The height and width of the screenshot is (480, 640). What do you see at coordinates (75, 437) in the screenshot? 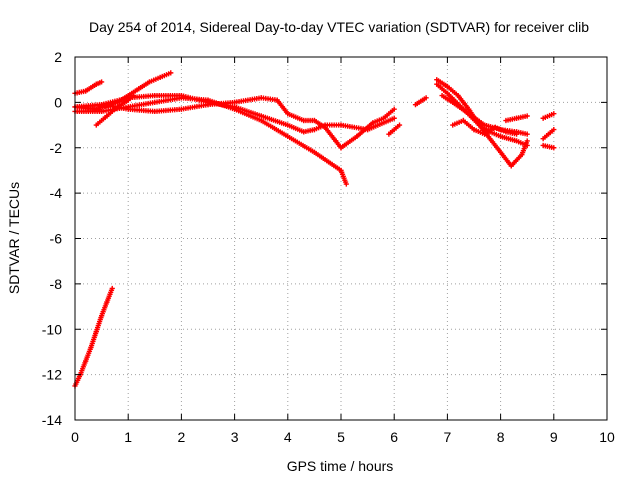
I see `x-tick-label: 0` at bounding box center [75, 437].